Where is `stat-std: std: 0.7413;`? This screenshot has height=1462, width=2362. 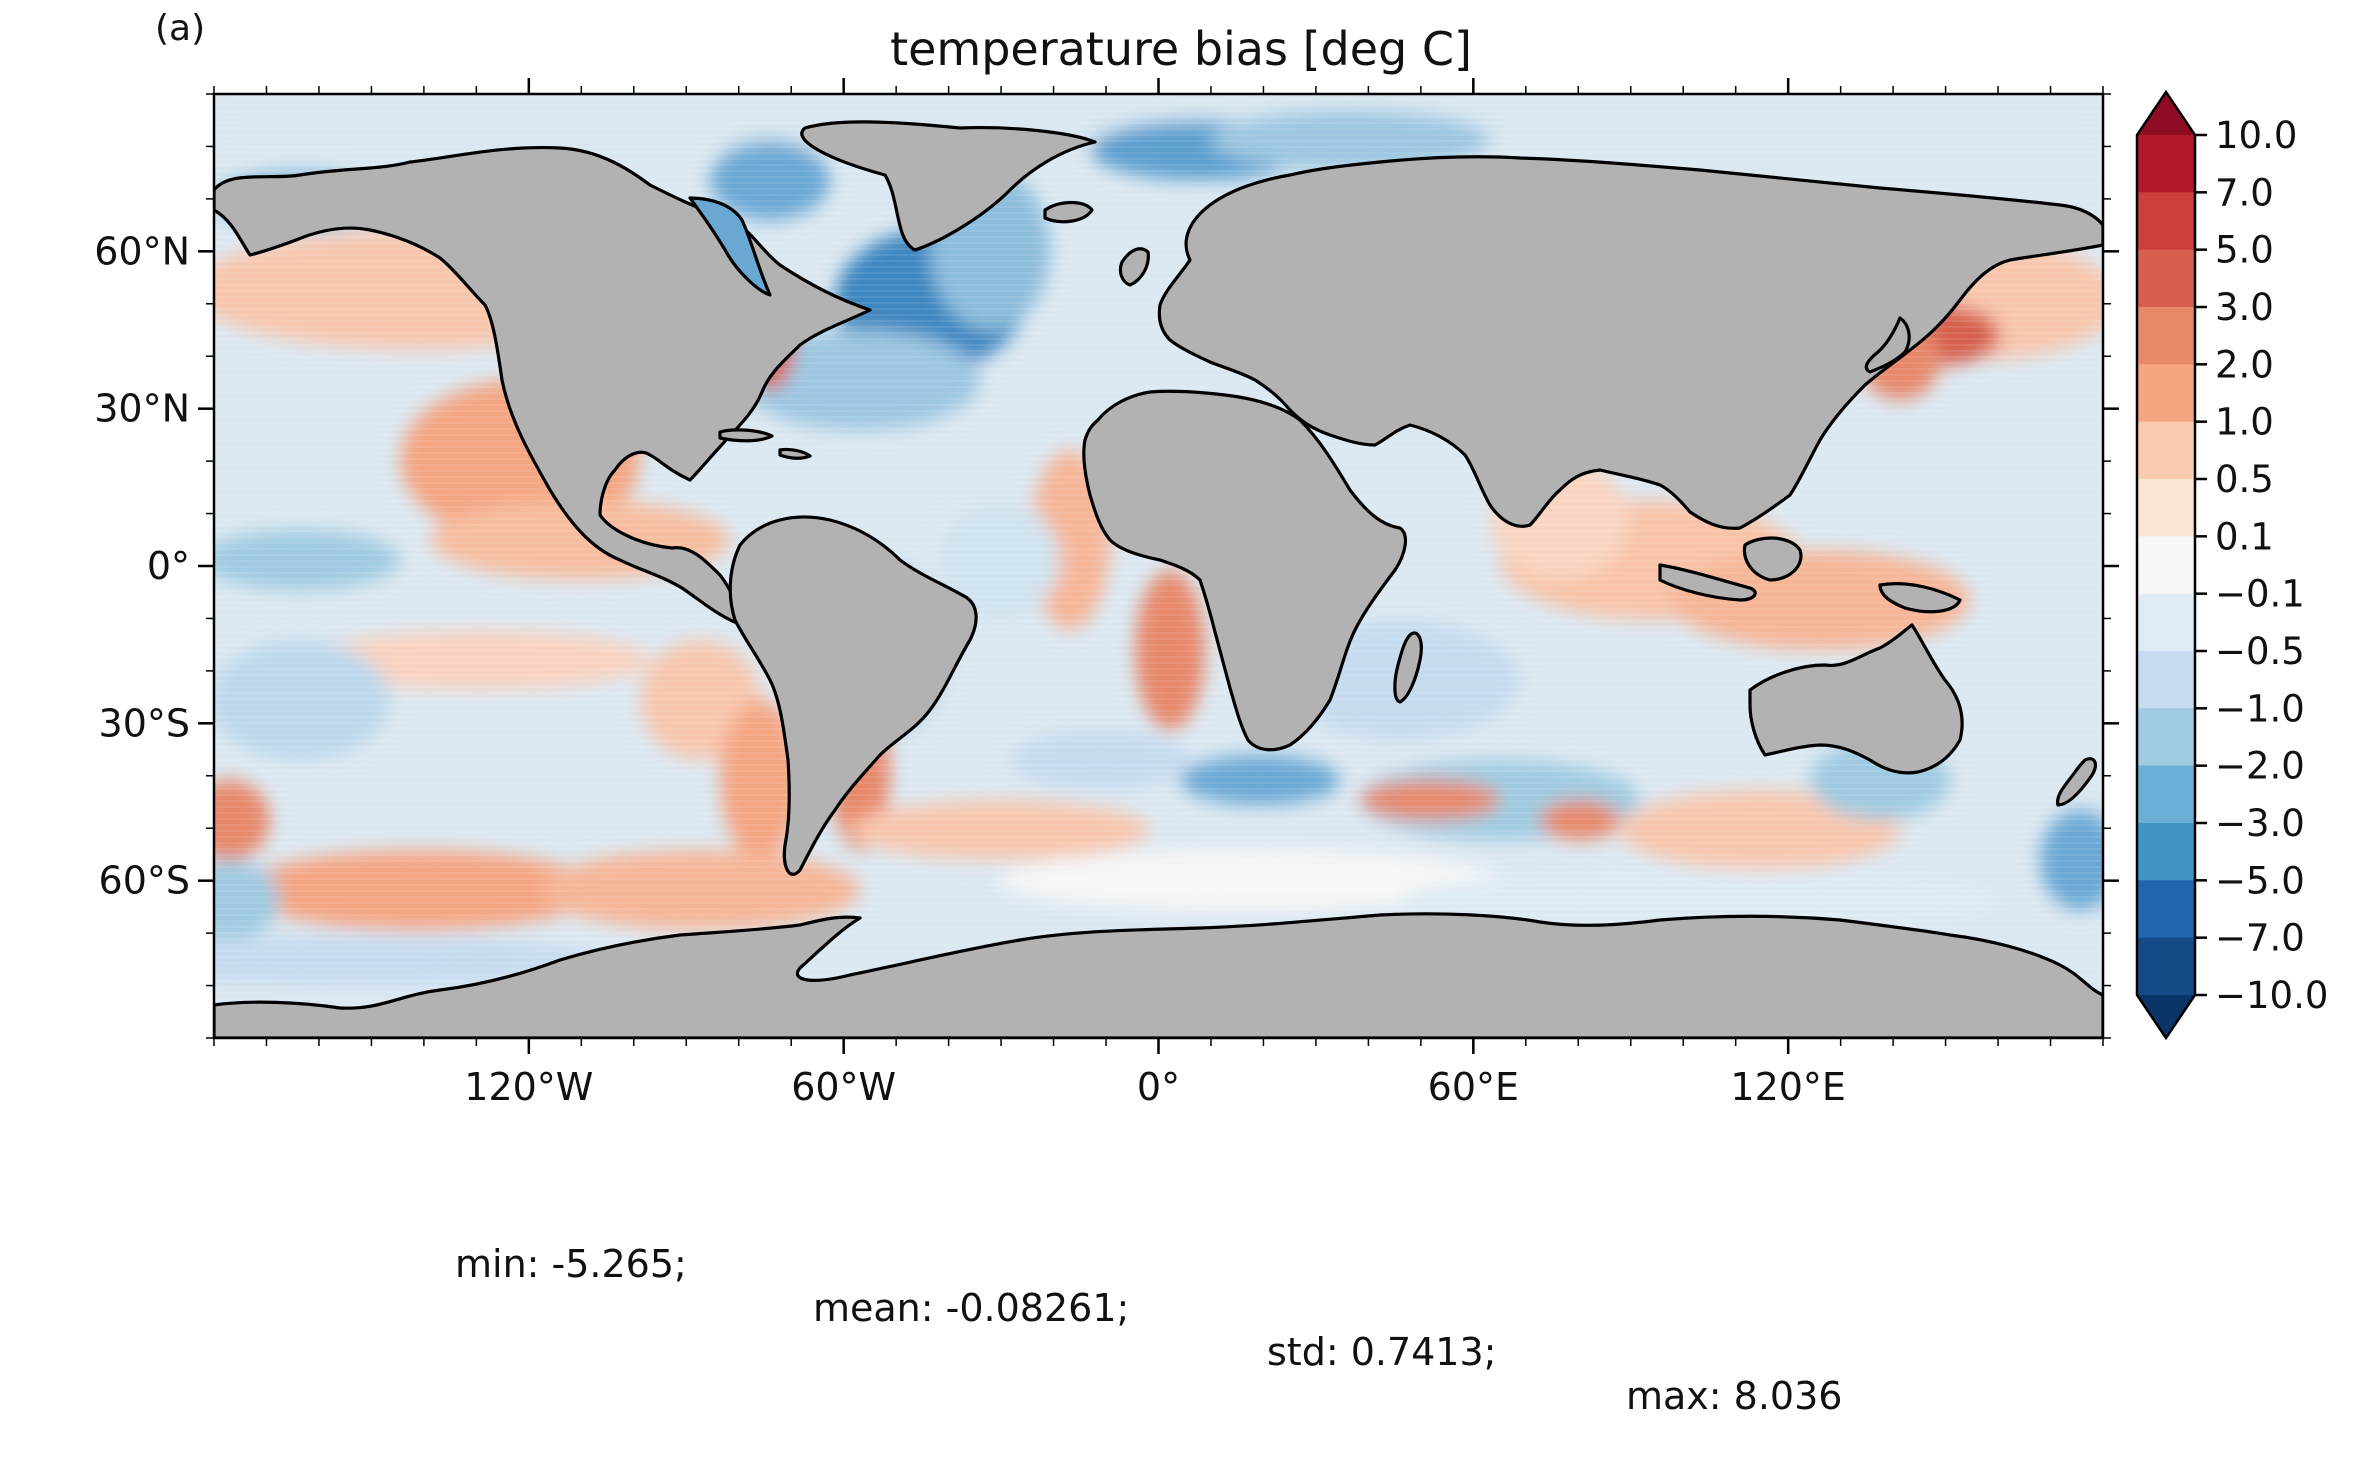 stat-std: std: 0.7413; is located at coordinates (1382, 1352).